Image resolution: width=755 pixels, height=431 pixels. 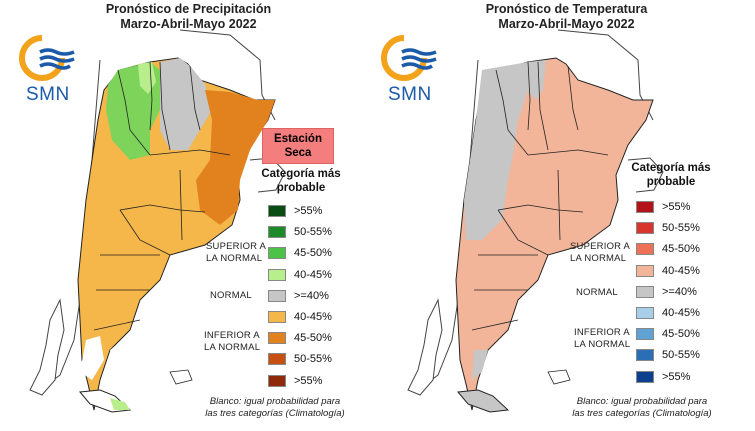 I want to click on precip-white-area, so click(x=140, y=345).